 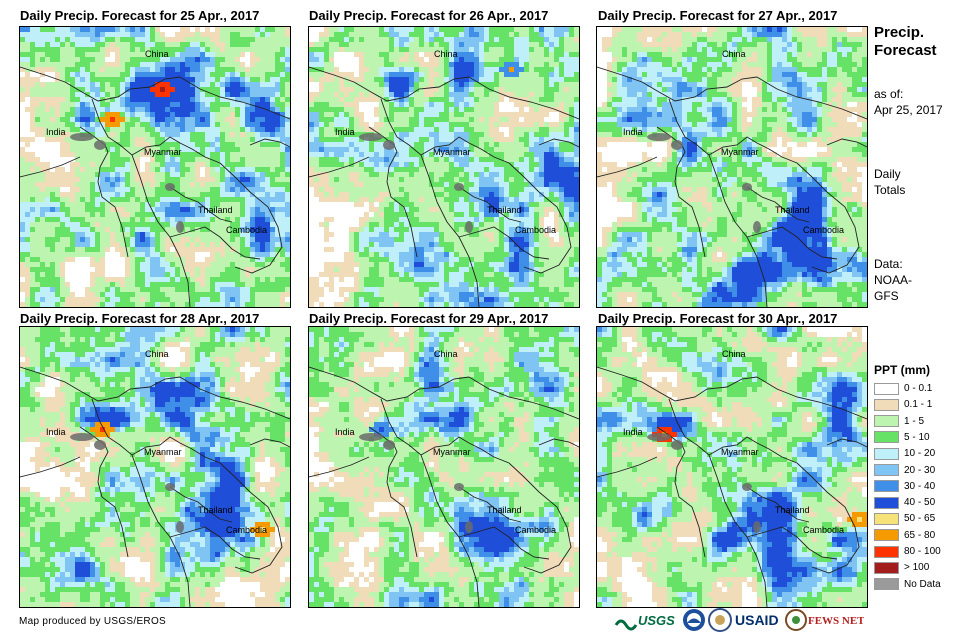 What do you see at coordinates (920, 486) in the screenshot?
I see `legend-label: 30 - 40` at bounding box center [920, 486].